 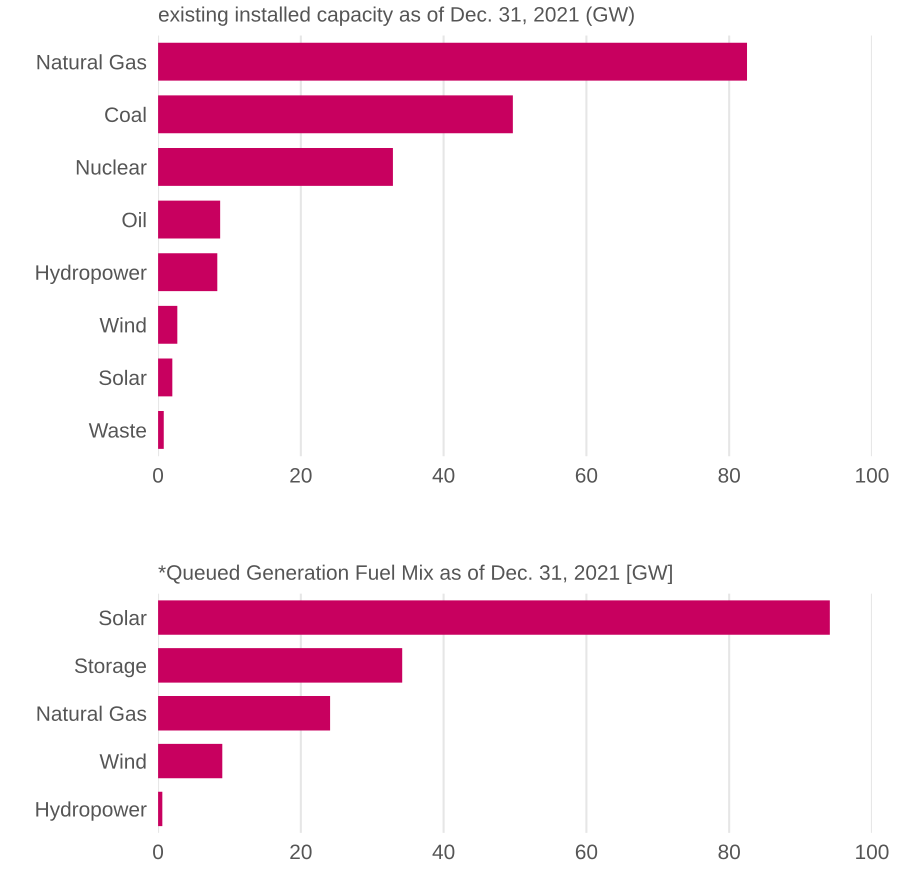 I want to click on y-tick-label: Waste, so click(x=117, y=430).